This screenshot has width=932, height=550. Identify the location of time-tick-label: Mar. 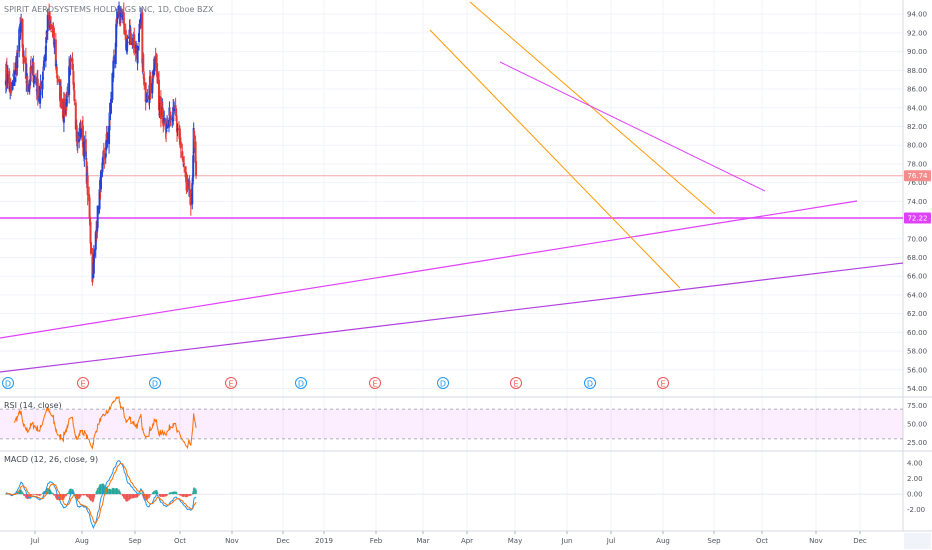
(422, 541).